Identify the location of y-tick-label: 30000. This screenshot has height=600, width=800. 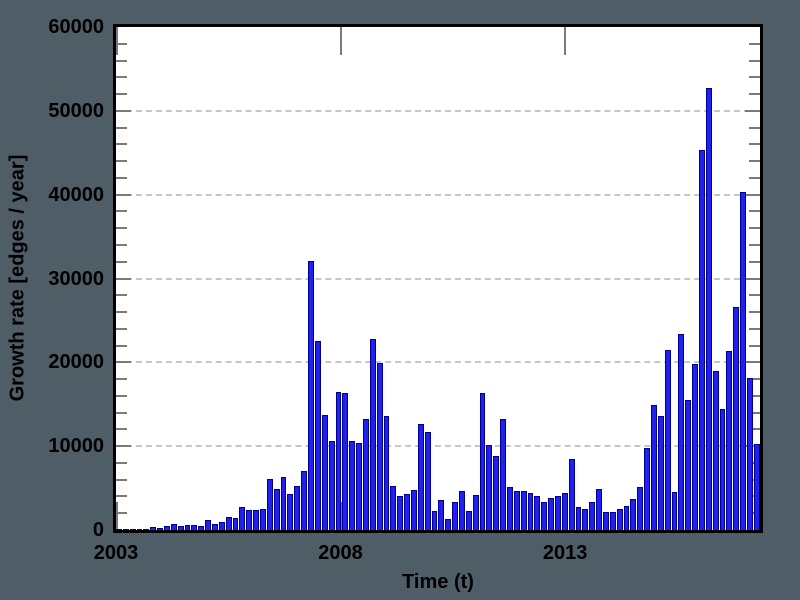
(76, 278).